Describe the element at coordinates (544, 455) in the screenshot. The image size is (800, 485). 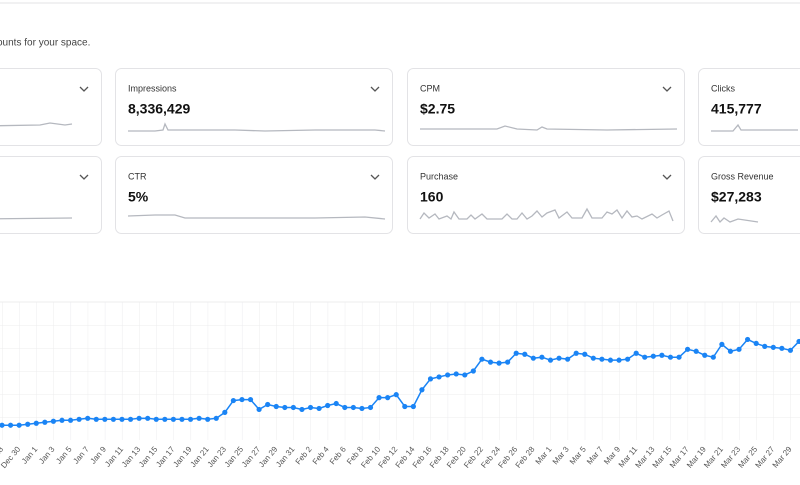
I see `x-tick-label: Mar 1` at that location.